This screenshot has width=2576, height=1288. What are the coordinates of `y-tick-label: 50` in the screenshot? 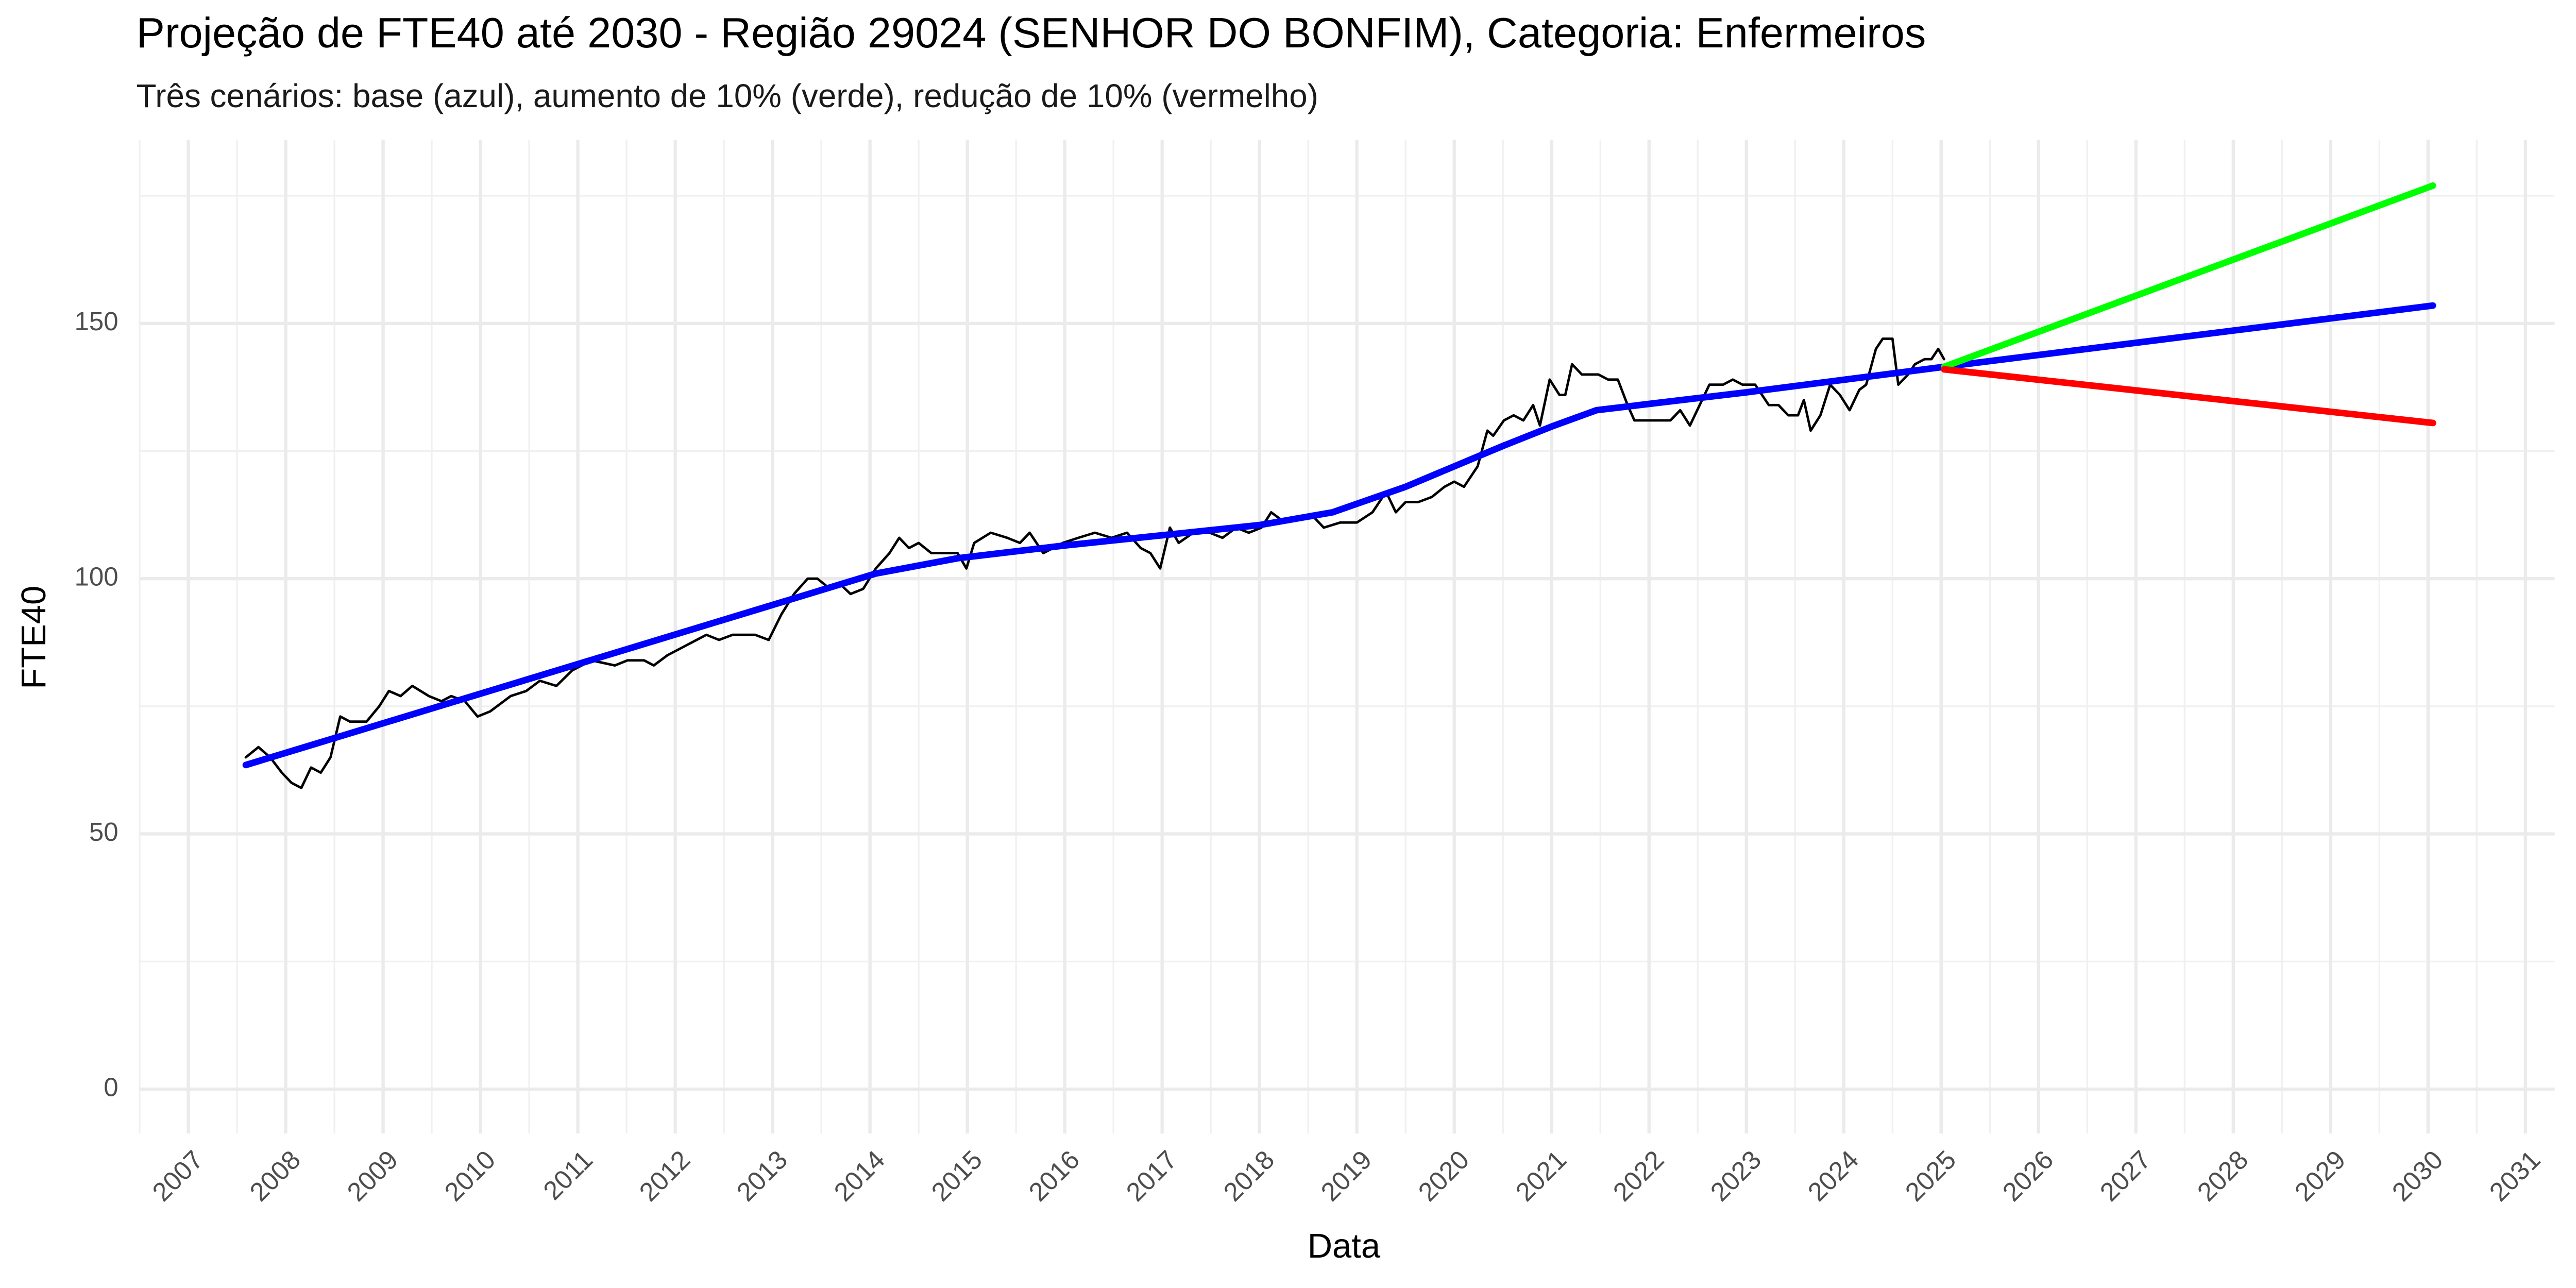 It's located at (103, 831).